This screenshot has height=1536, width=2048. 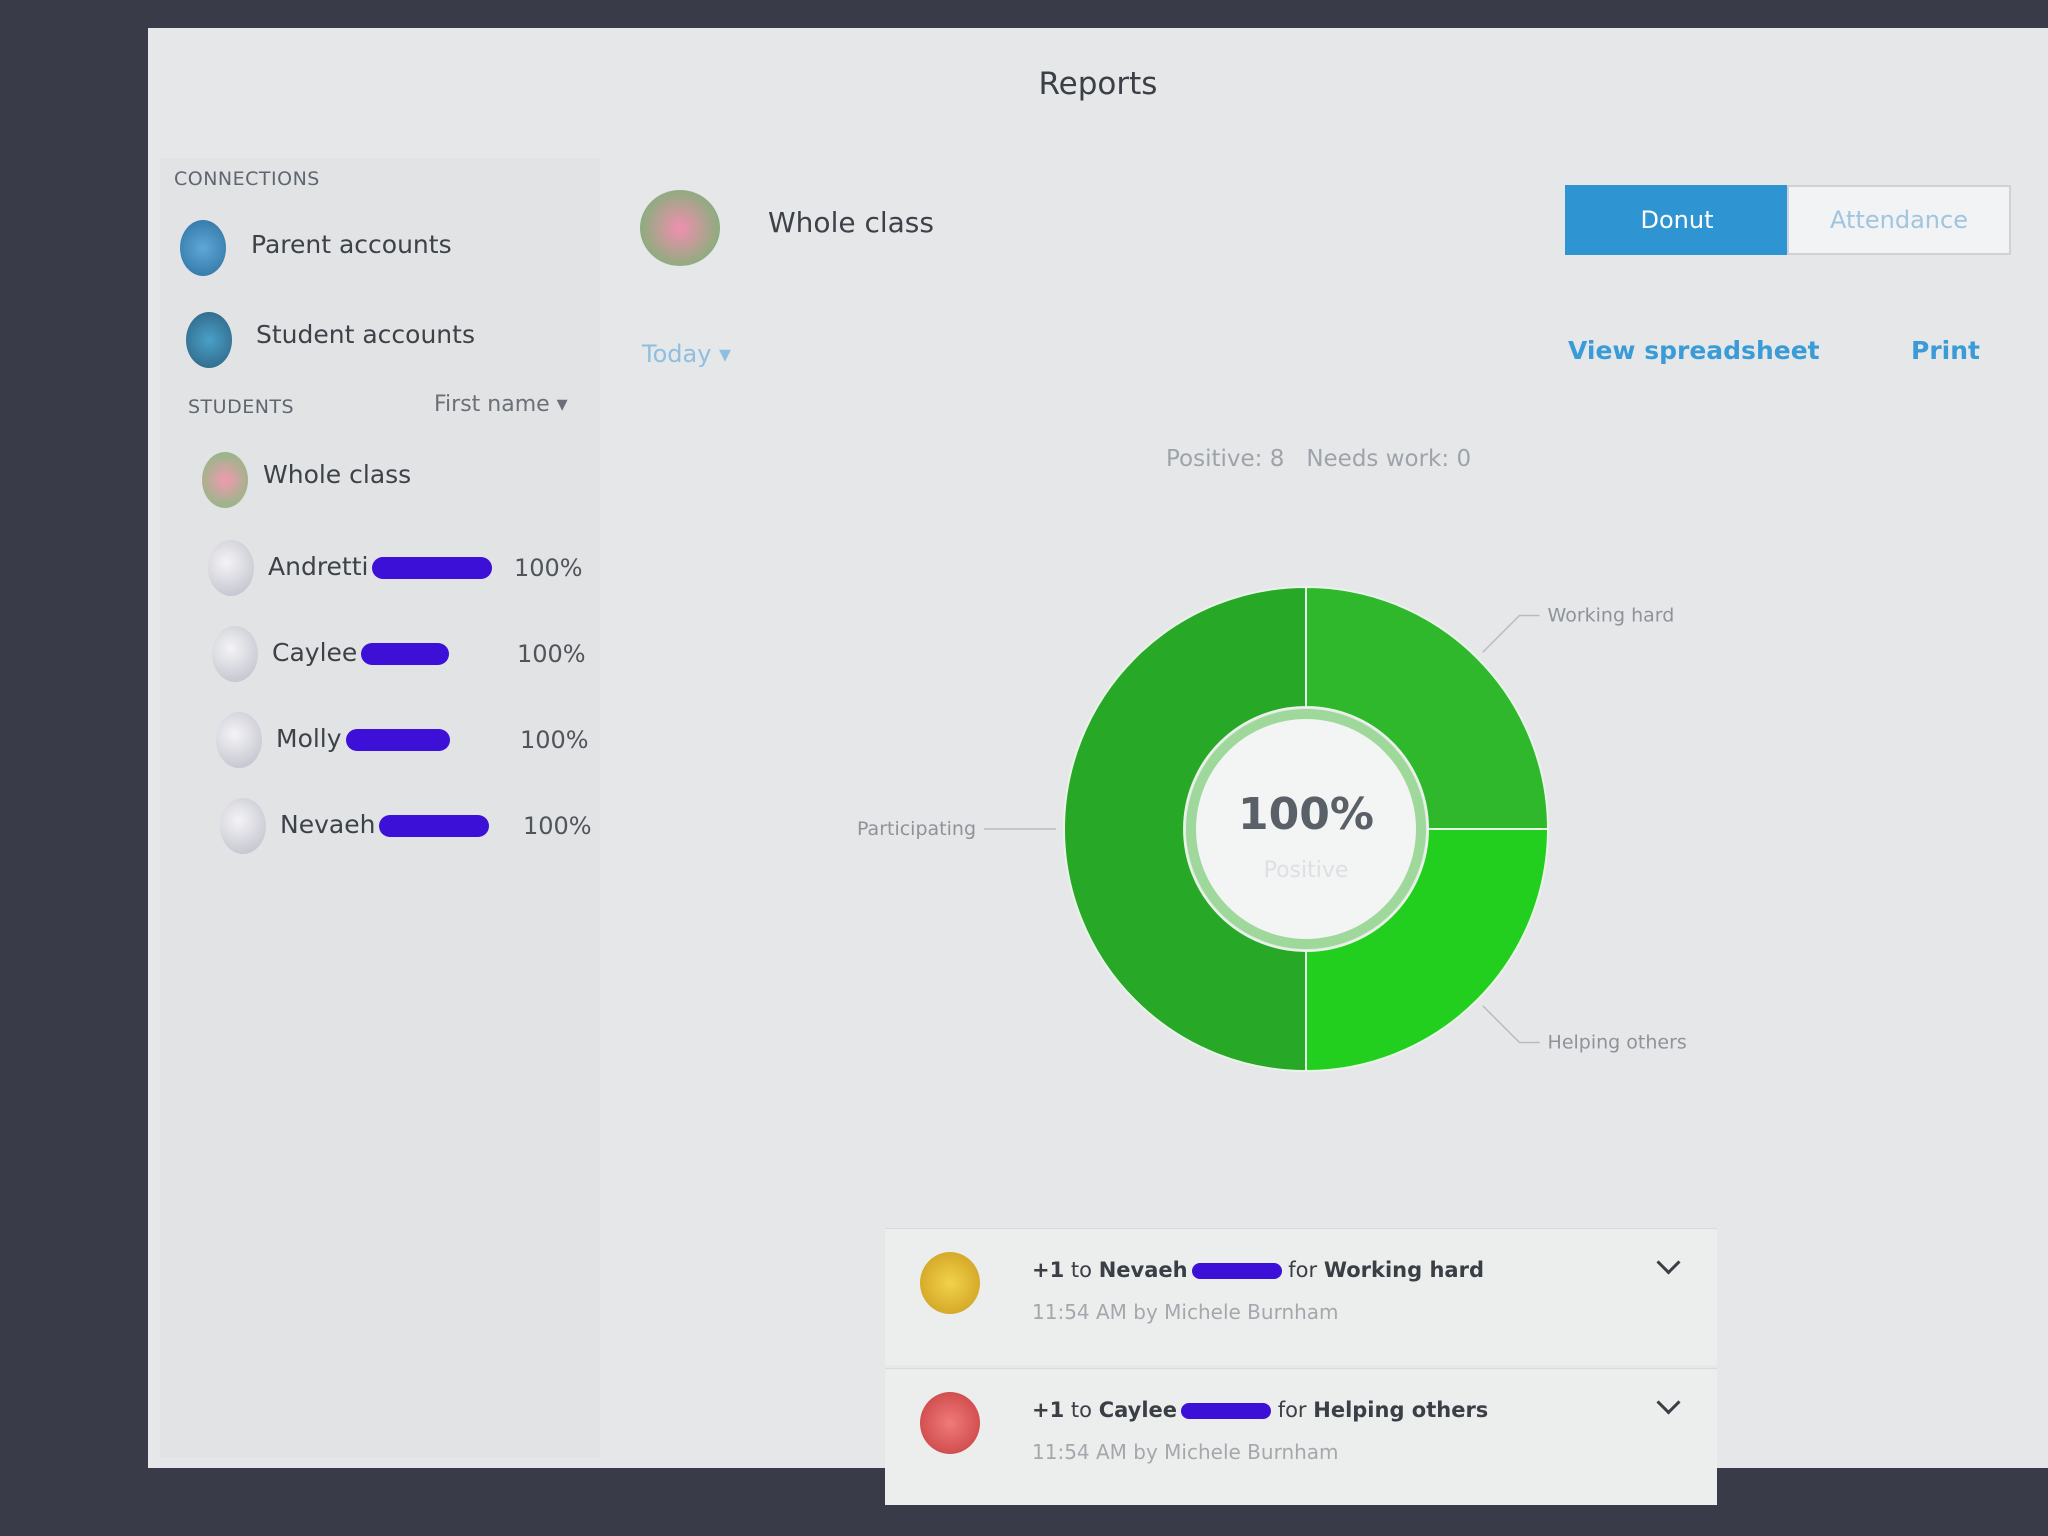 I want to click on connections-heading: CONNECTIONS, so click(x=247, y=179).